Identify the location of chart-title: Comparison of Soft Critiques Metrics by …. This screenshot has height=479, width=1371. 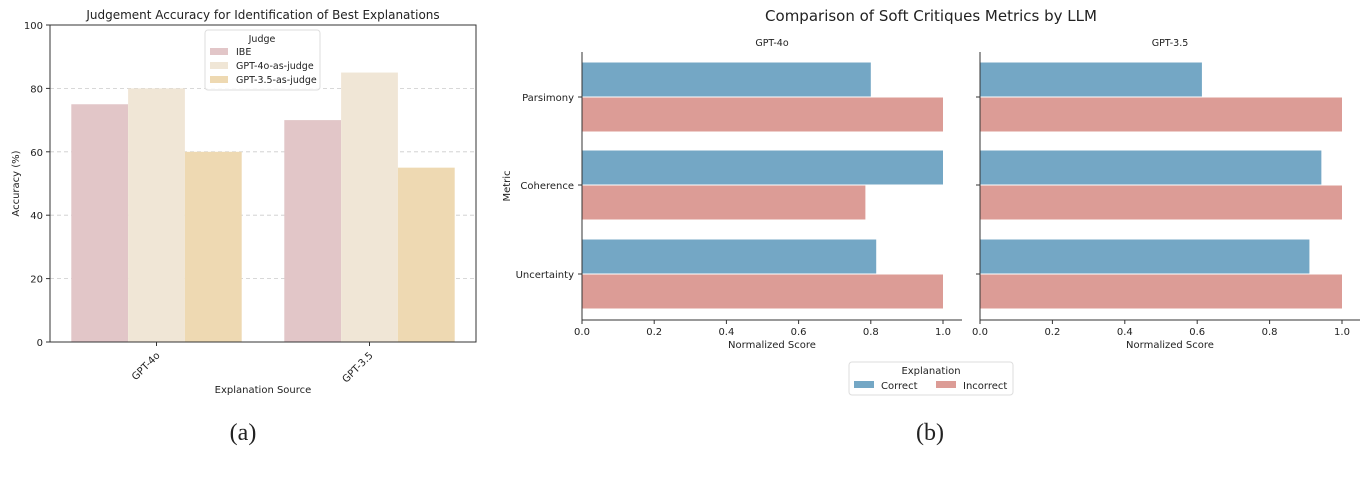
(931, 16).